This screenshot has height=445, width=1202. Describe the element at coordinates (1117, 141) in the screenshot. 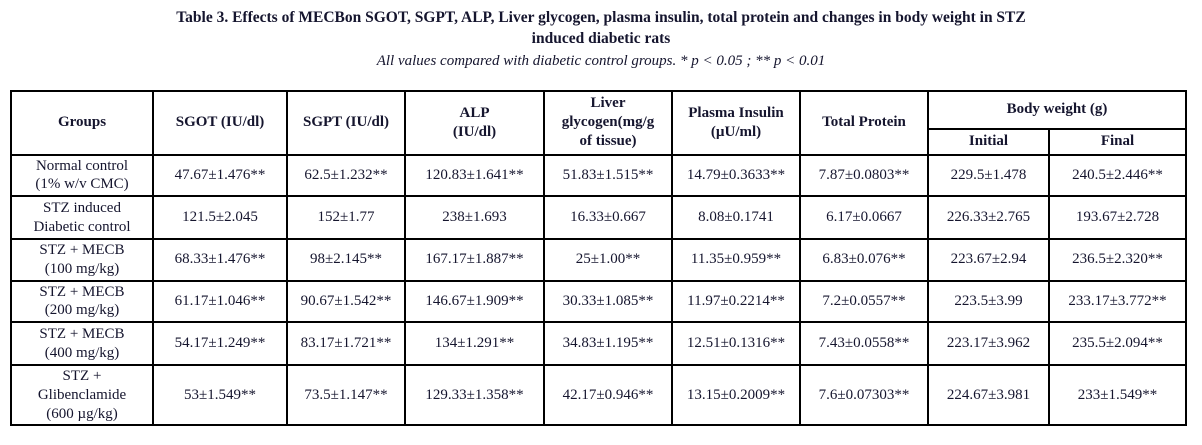

I see `column-header-final: Final` at that location.